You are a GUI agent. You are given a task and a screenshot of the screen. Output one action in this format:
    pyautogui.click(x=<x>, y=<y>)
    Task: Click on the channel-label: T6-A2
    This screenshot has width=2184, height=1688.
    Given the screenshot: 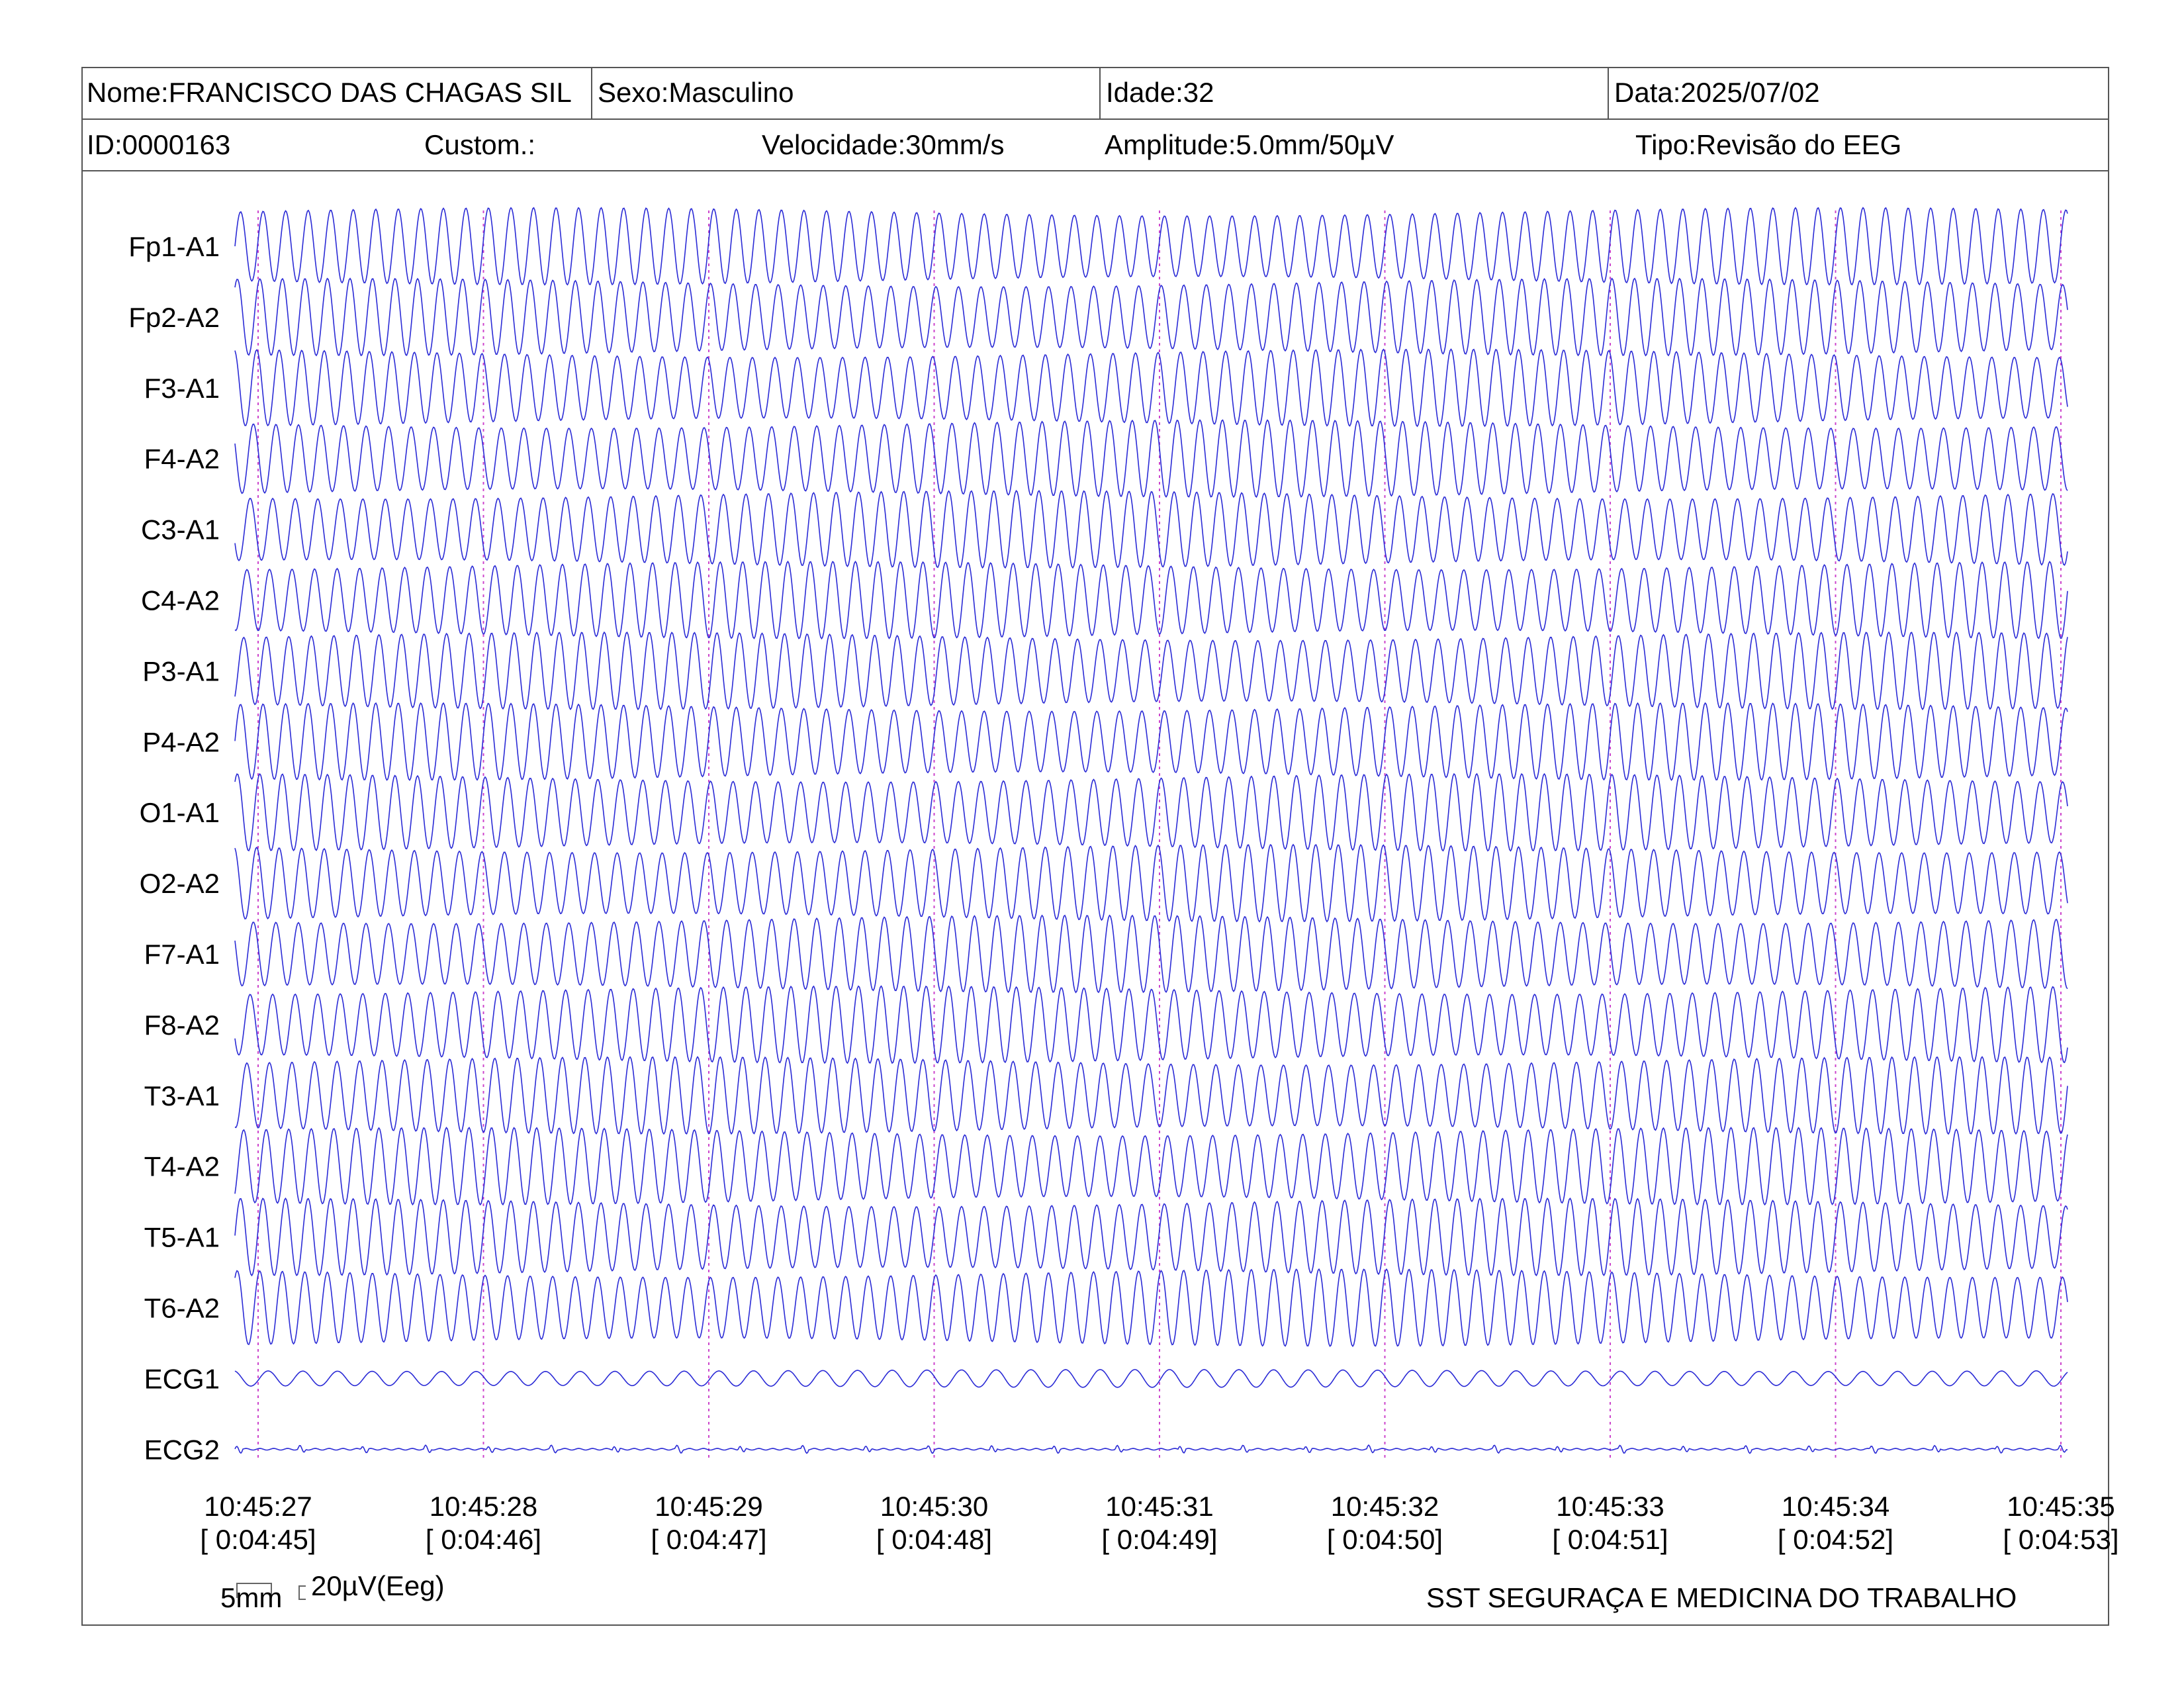 What is the action you would take?
    pyautogui.click(x=182, y=1308)
    